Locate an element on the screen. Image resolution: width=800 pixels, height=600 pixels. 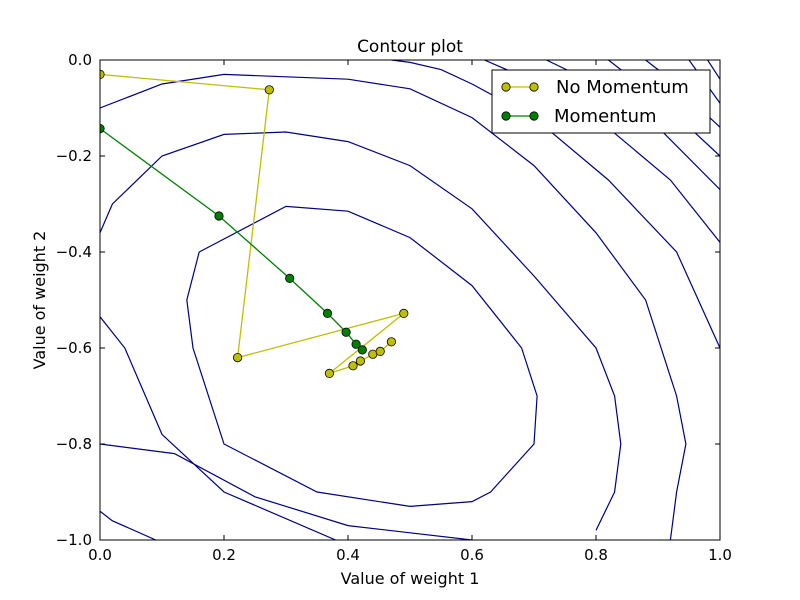
x-axis-label: Value of weight 1 is located at coordinates (410, 578).